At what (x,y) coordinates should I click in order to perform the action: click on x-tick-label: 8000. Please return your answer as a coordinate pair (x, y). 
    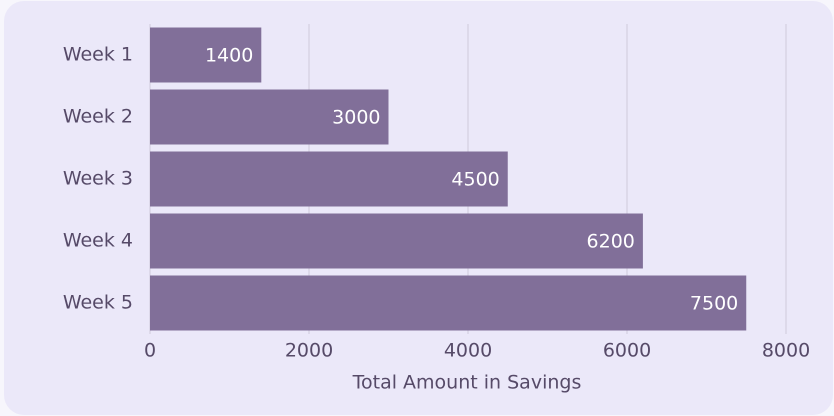
    Looking at the image, I should click on (786, 351).